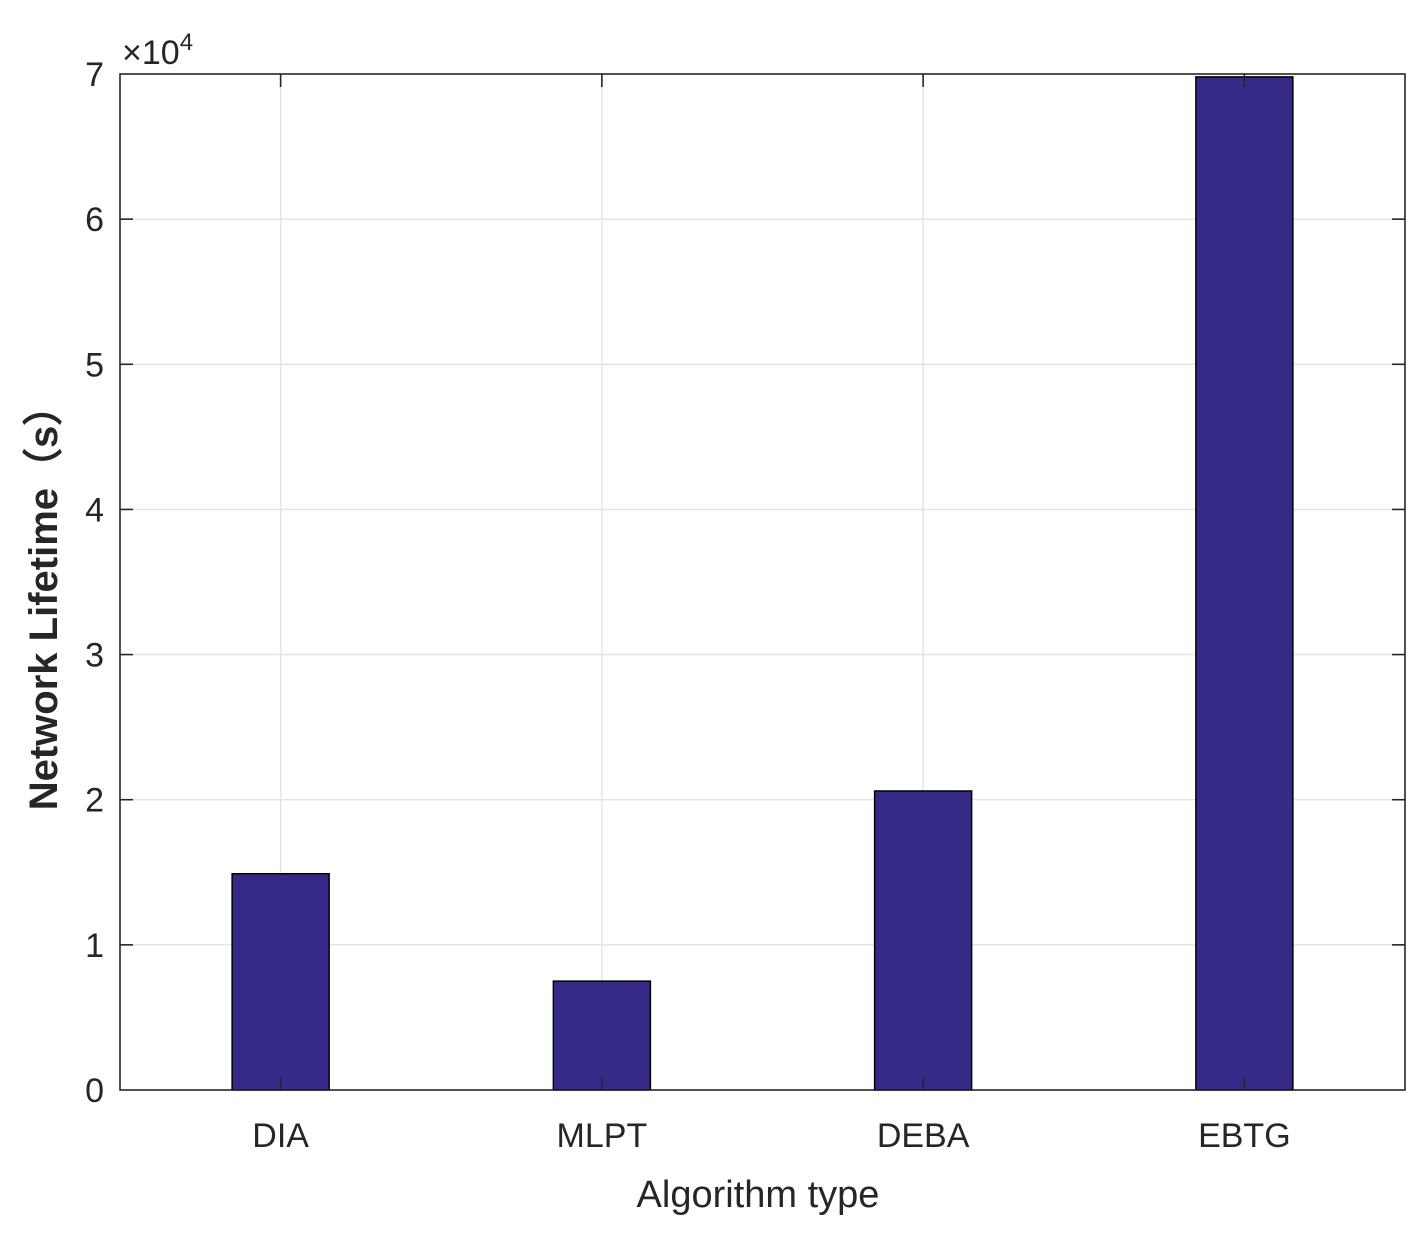 Image resolution: width=1427 pixels, height=1239 pixels. Describe the element at coordinates (94, 75) in the screenshot. I see `y-tick-label: 7` at that location.